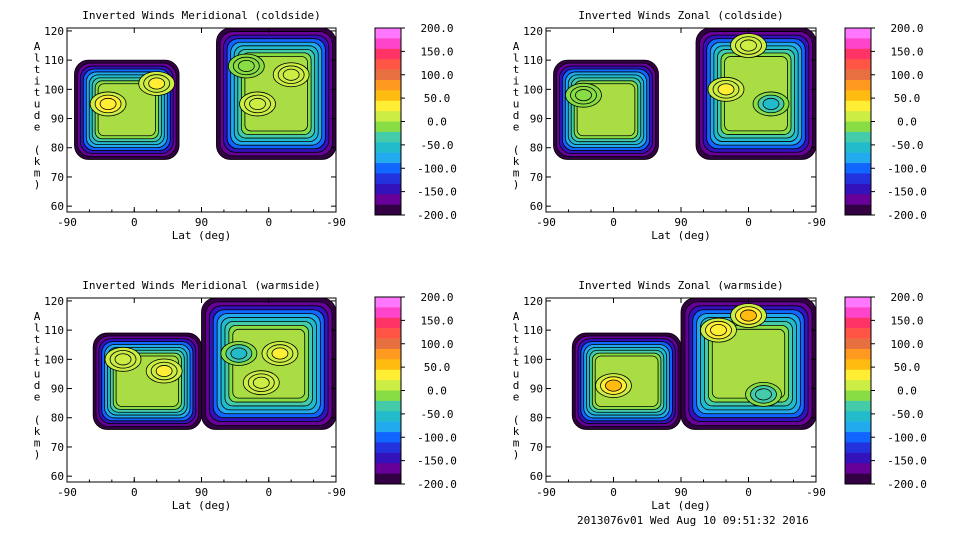  Describe the element at coordinates (907, 391) in the screenshot. I see `colorbar-tick-label: 0.0` at that location.